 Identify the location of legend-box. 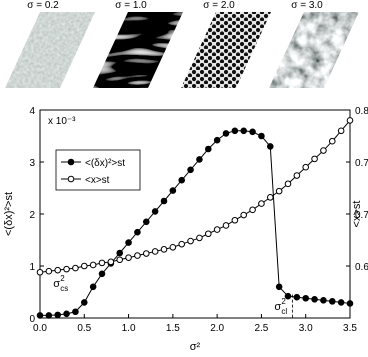
(98, 170).